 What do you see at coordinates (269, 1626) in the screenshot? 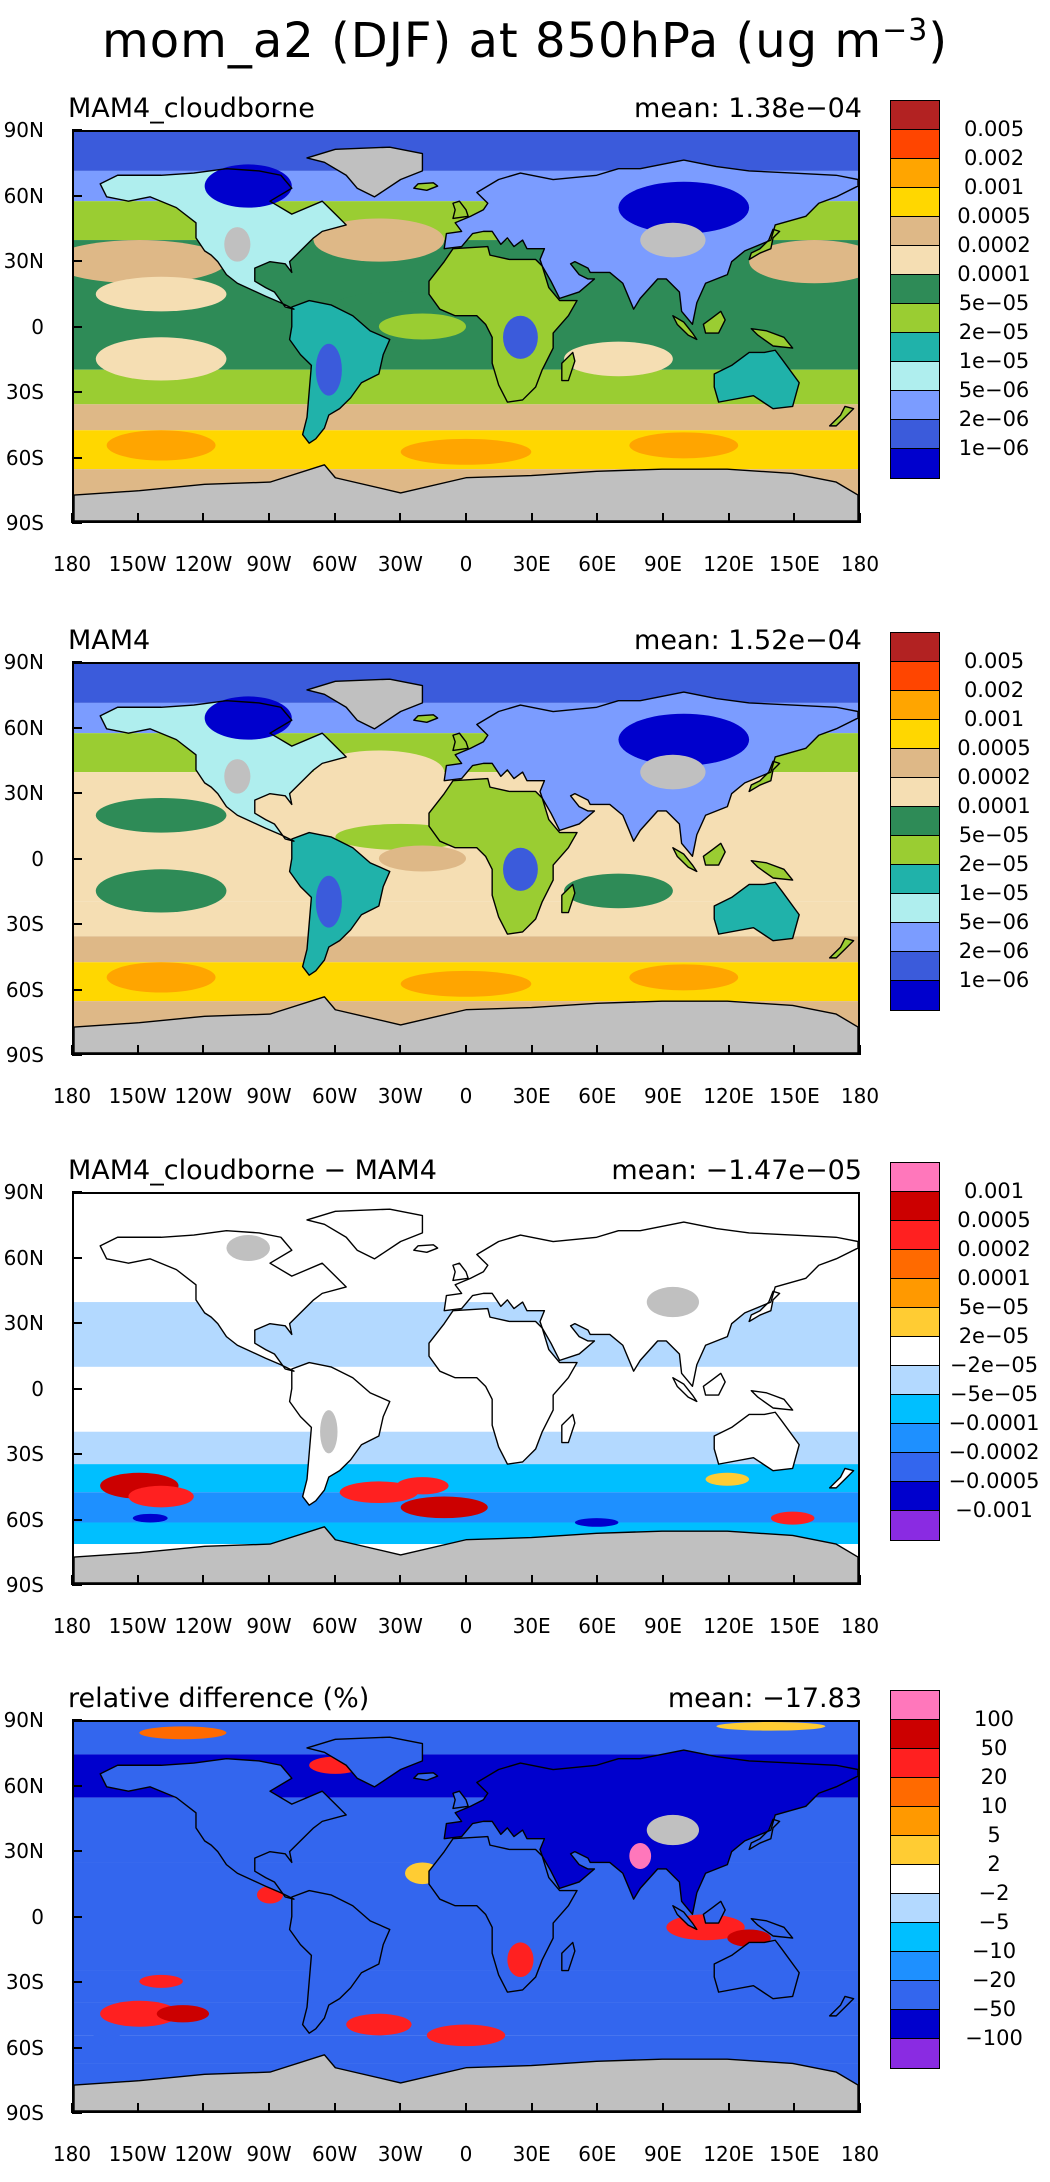
I see `lon-tick-label: 90W` at bounding box center [269, 1626].